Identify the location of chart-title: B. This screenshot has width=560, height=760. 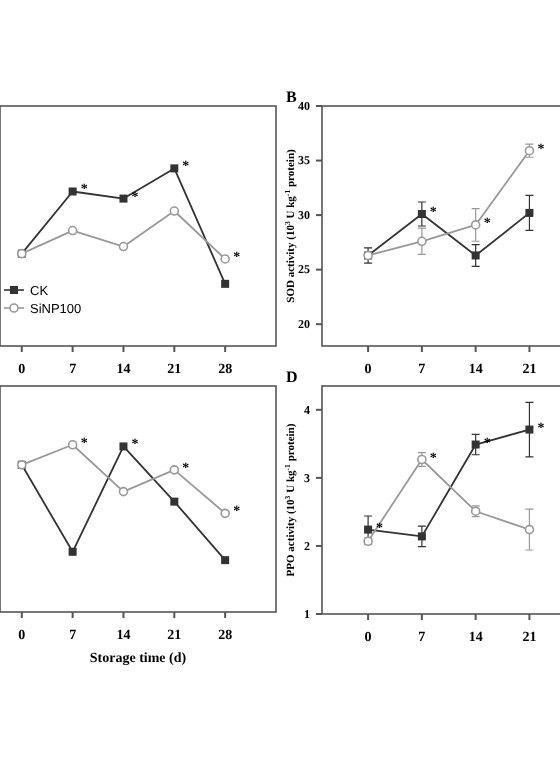
(292, 97).